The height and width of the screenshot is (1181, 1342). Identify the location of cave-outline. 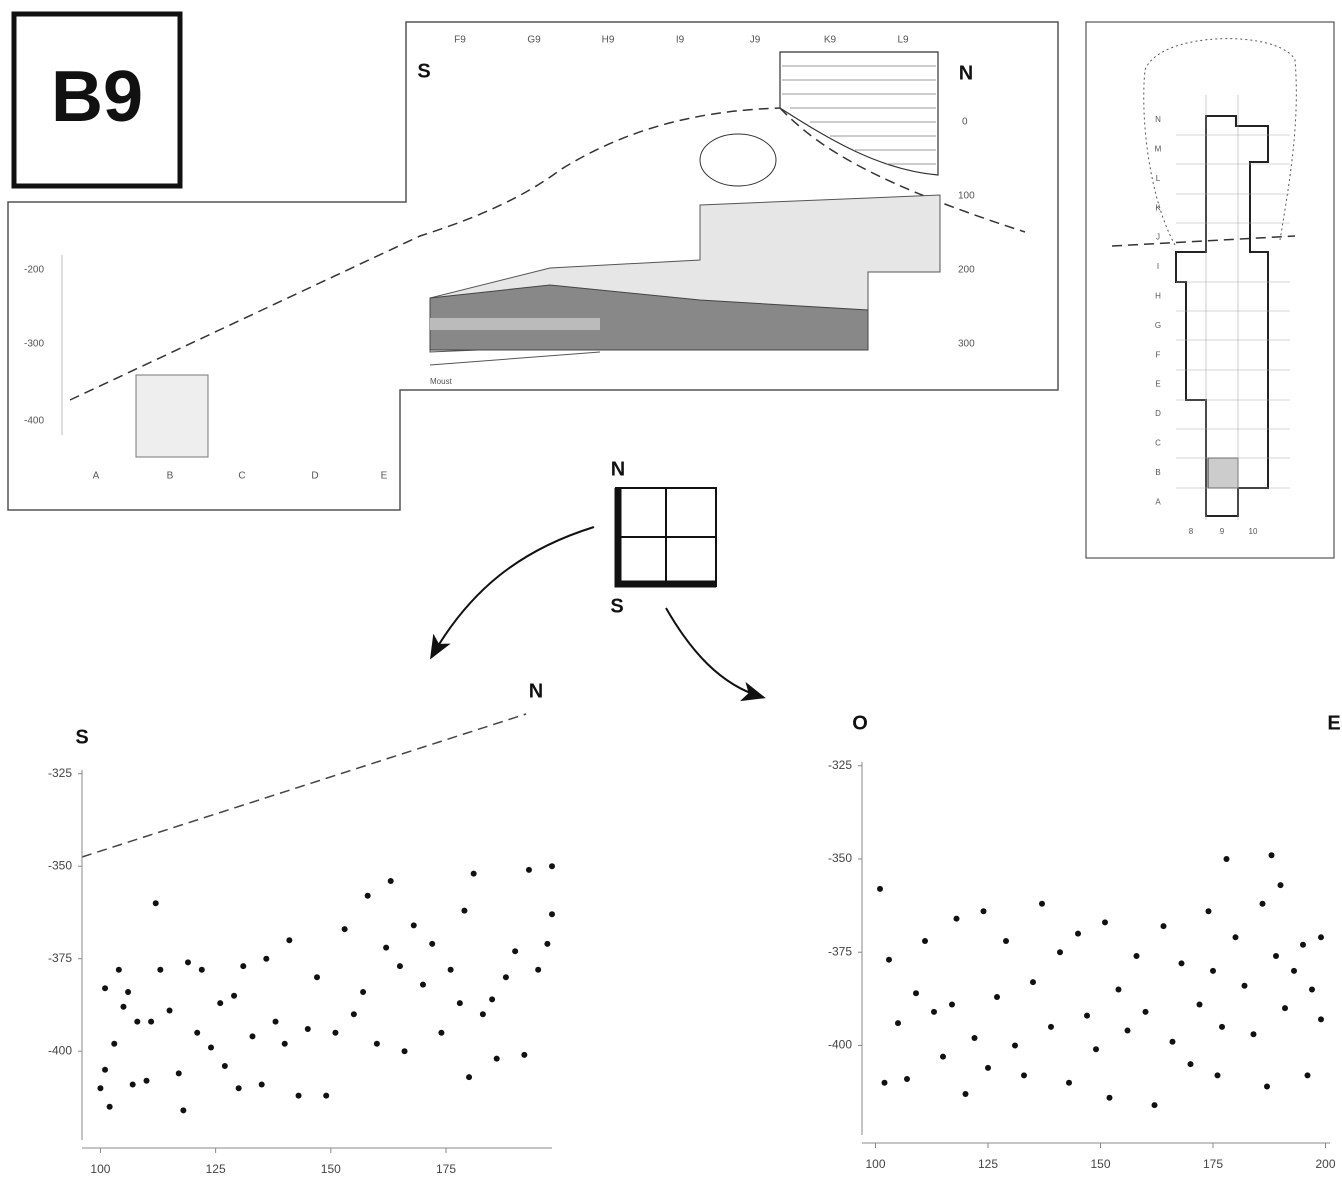
(1220, 142).